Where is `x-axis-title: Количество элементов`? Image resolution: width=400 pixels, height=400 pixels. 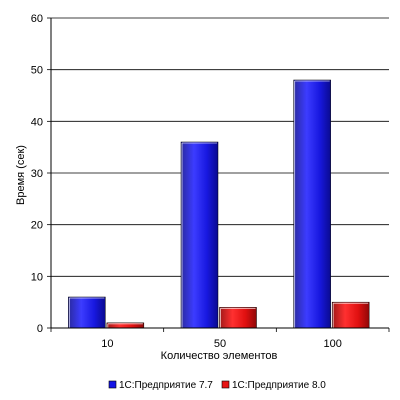 x-axis-title: Количество элементов is located at coordinates (219, 356).